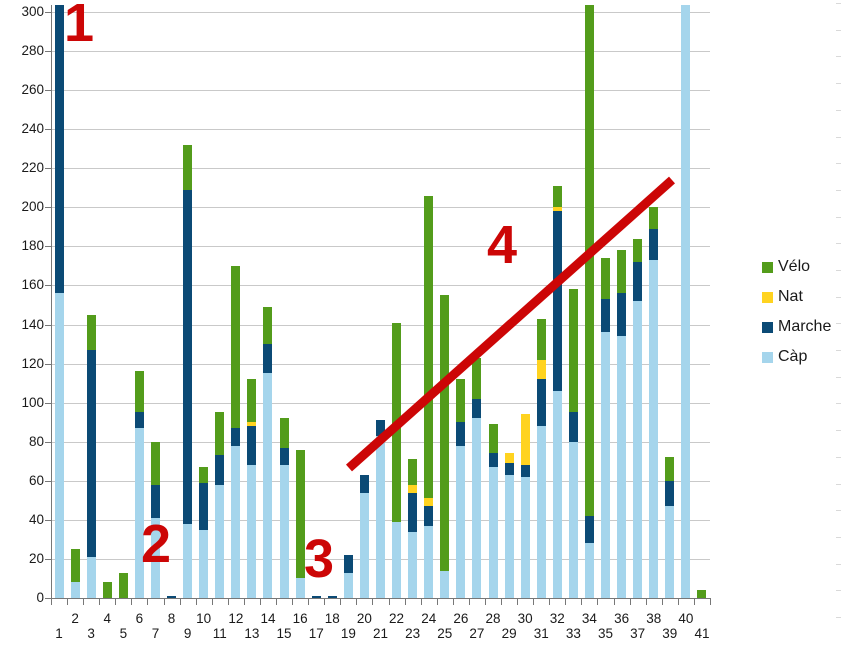  I want to click on bar-35-segment-marche, so click(606, 316).